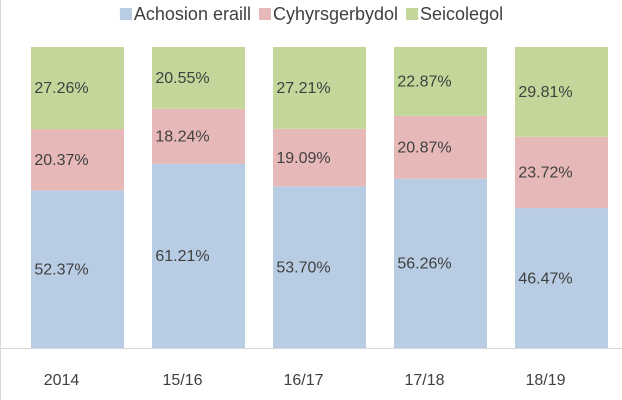 Image resolution: width=622 pixels, height=400 pixels. I want to click on value-label: 19.09%, so click(303, 158).